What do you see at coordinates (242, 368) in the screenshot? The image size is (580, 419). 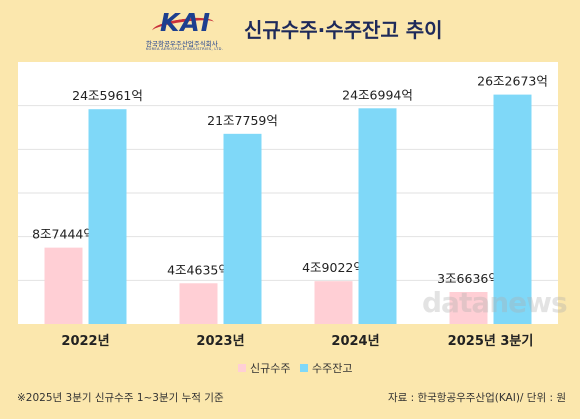 I see `legend-swatch-new-orders` at bounding box center [242, 368].